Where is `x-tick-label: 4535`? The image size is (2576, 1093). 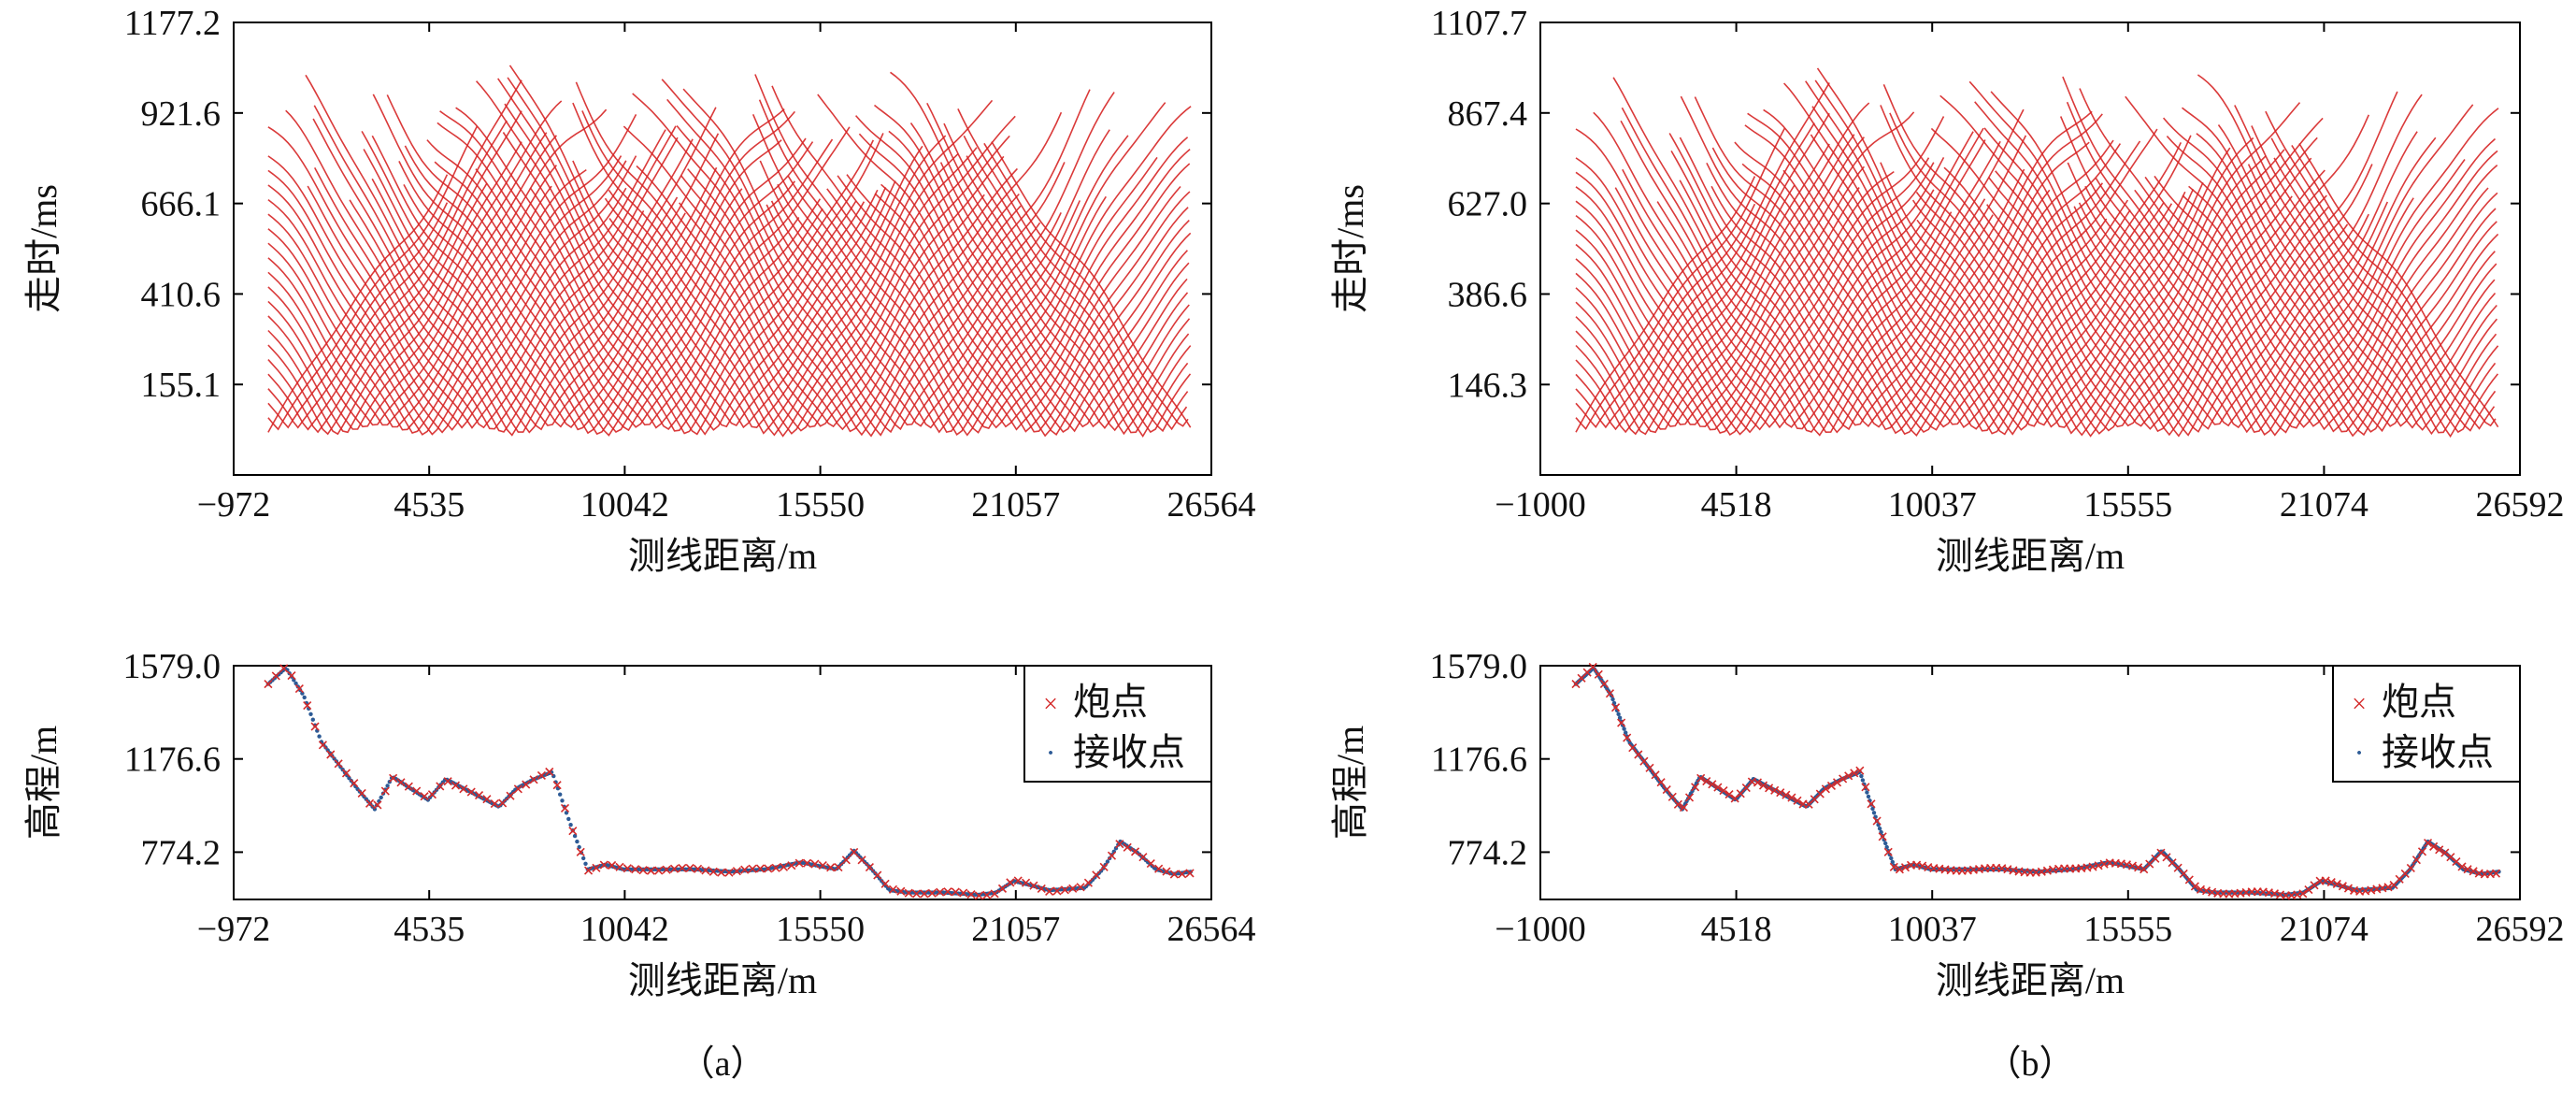 x-tick-label: 4535 is located at coordinates (429, 505).